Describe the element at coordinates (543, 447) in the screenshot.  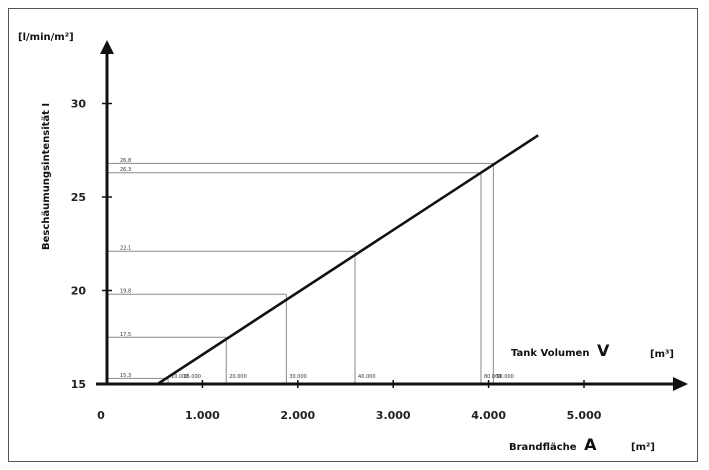
I see `area-label-prefix: Brandfläche` at that location.